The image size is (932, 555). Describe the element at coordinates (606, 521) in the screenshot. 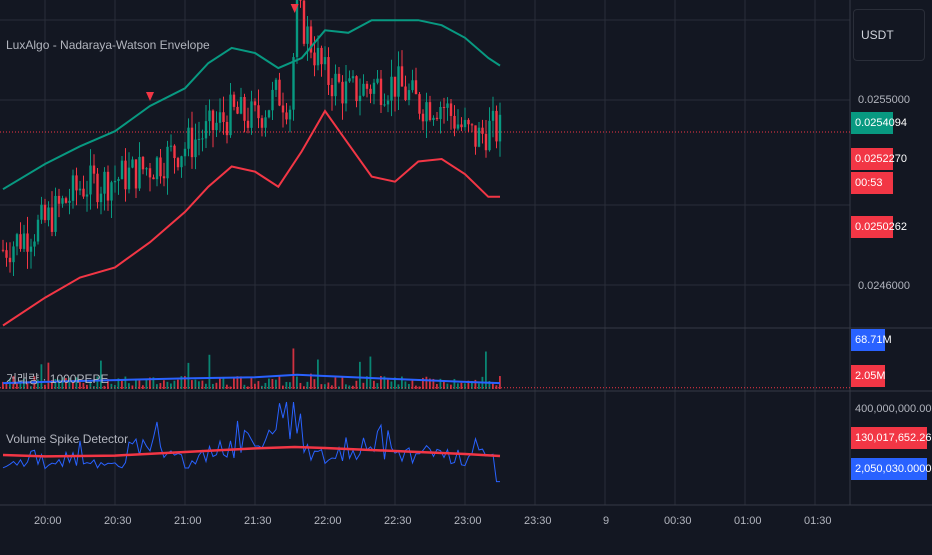

I see `time-label: 9` at that location.